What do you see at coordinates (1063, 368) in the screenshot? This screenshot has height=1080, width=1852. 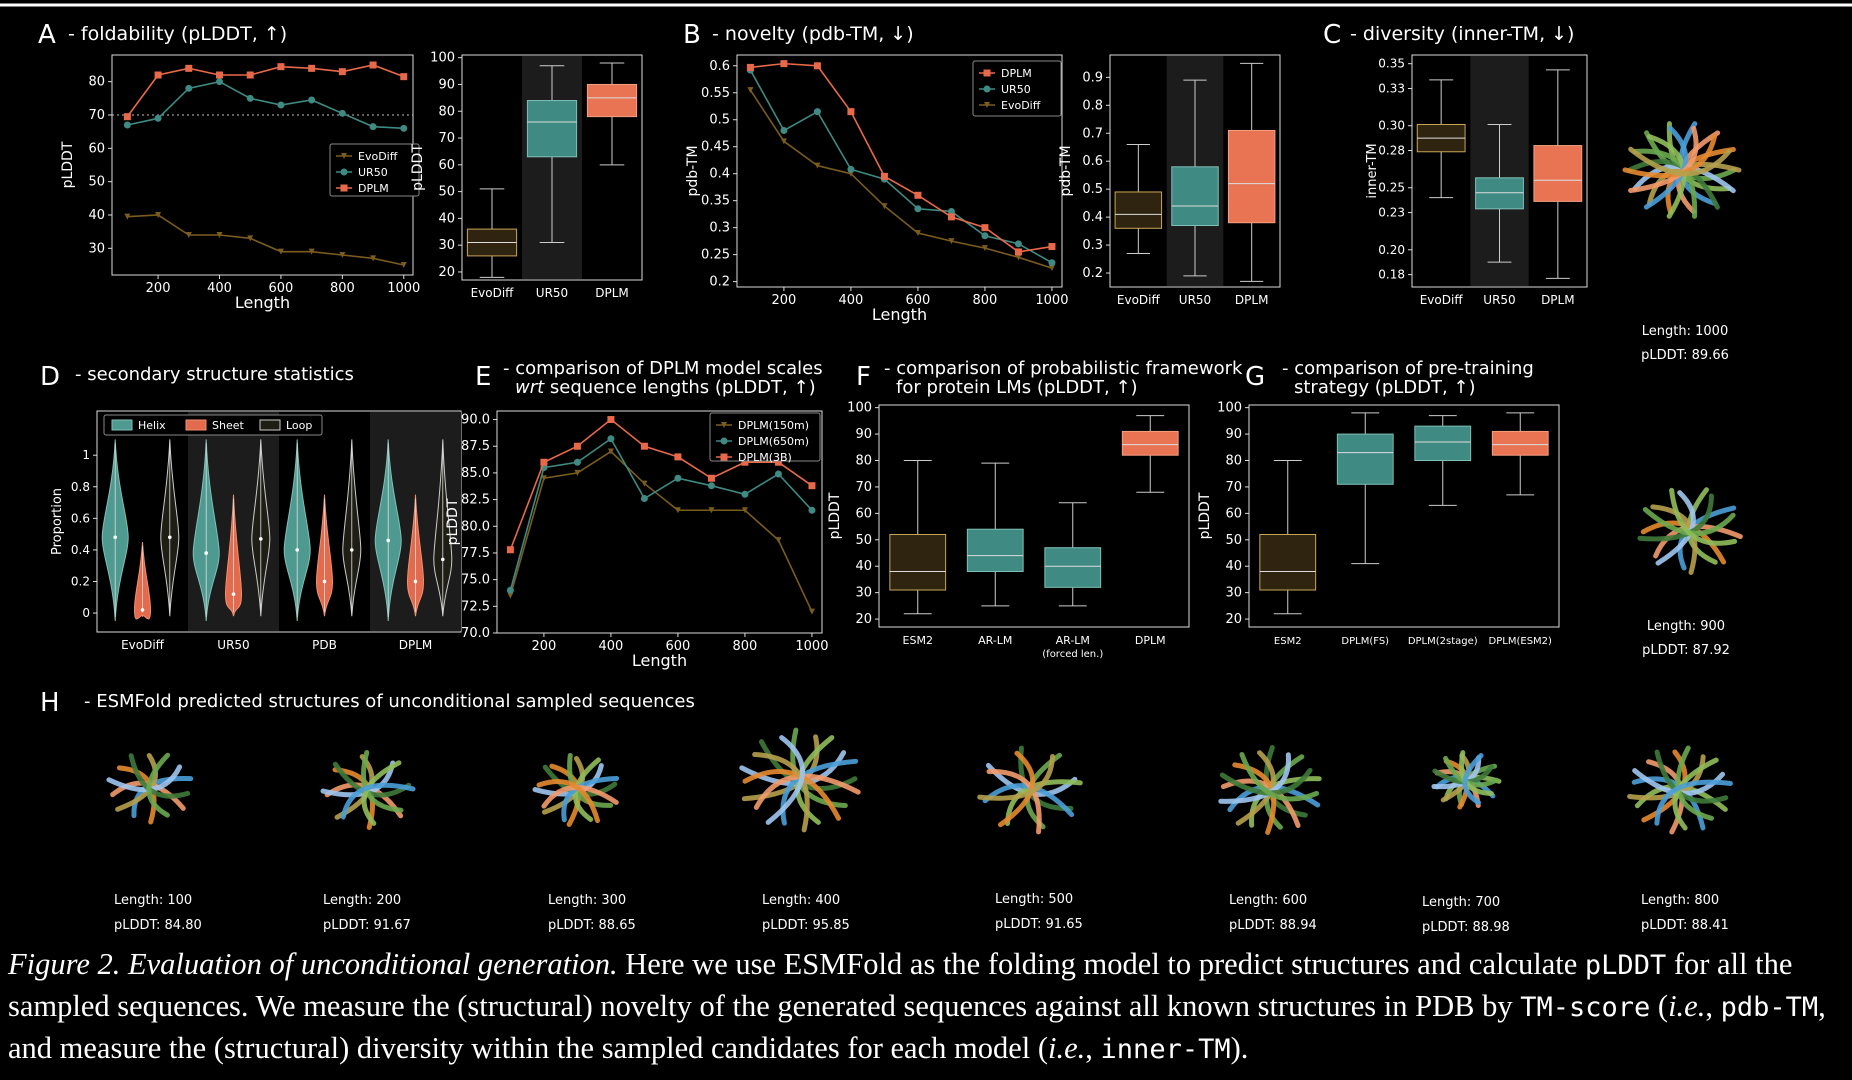 I see `svg-text:- comparison of probabilistic: - comparison of probabilistic framework` at bounding box center [1063, 368].